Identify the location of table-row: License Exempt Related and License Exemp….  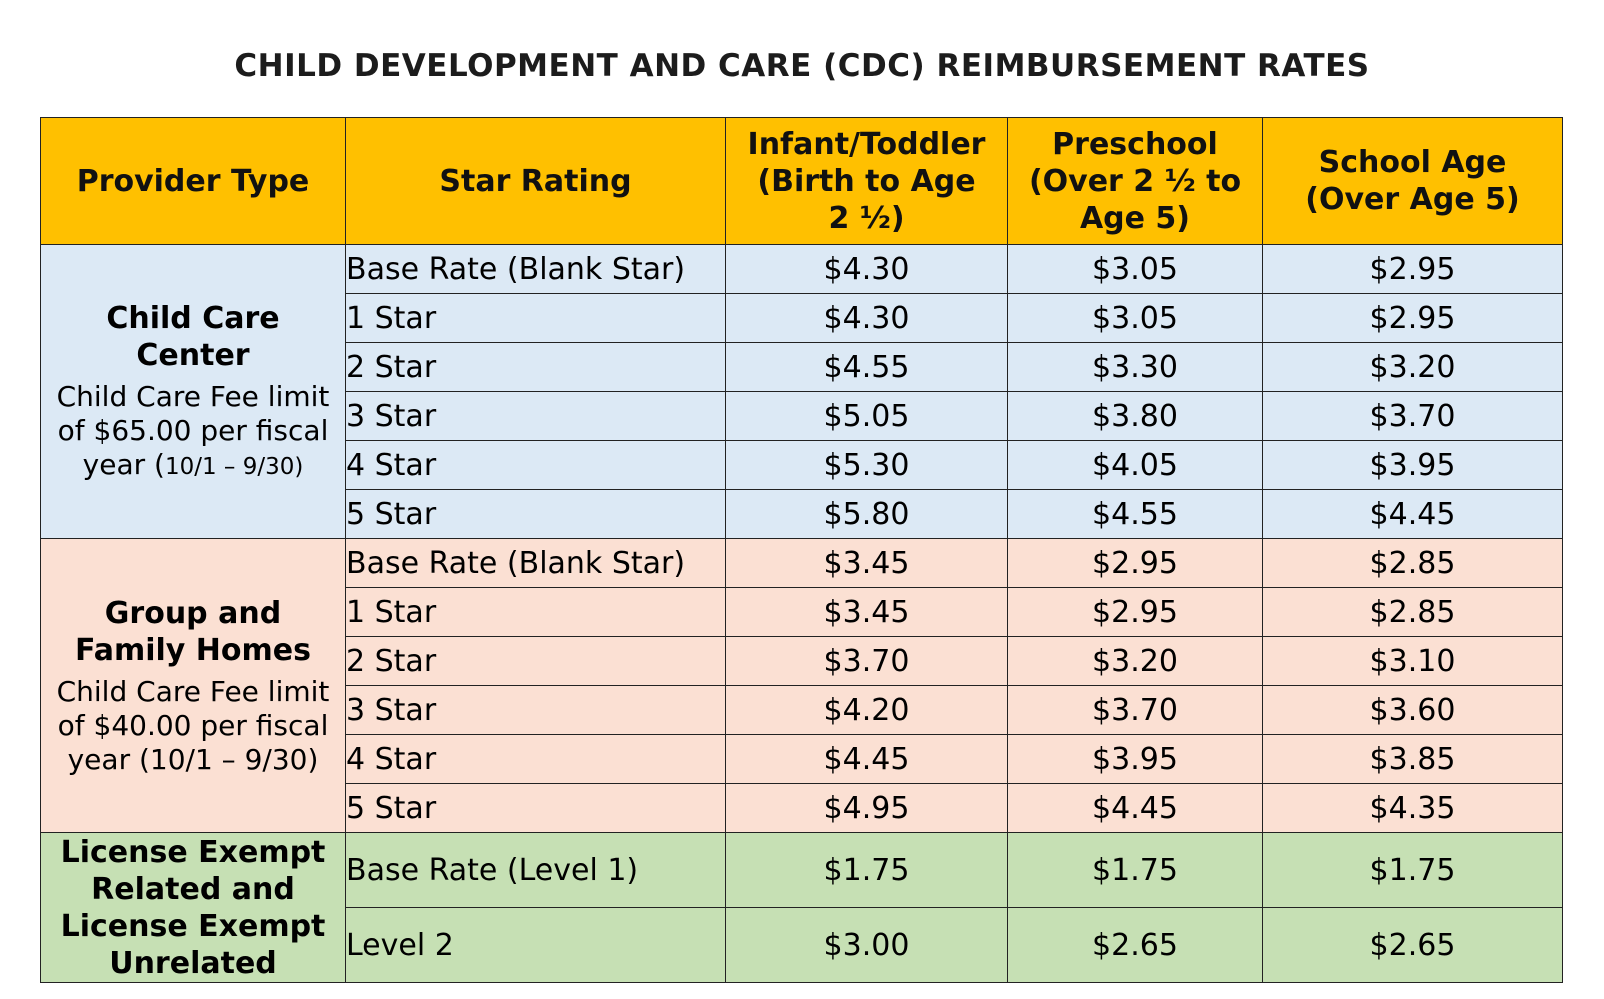
(801, 907).